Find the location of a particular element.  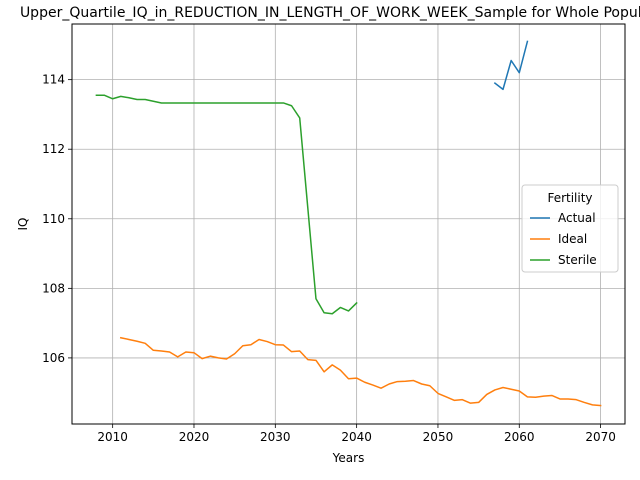

y-tick-label: 110 is located at coordinates (53, 219).